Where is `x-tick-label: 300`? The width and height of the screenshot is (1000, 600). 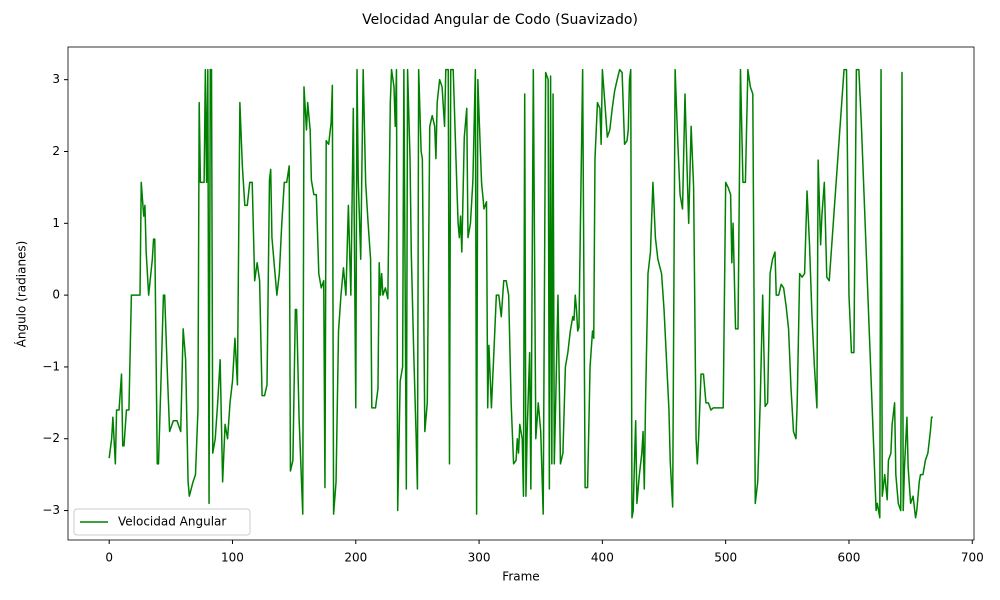 x-tick-label: 300 is located at coordinates (479, 558).